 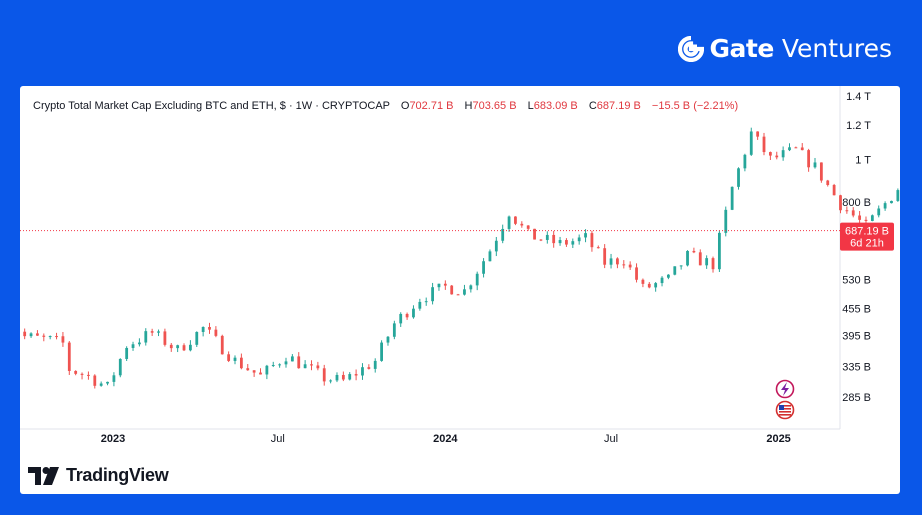 I want to click on gate-ventures-logo: Gate Ventures, so click(x=784, y=48).